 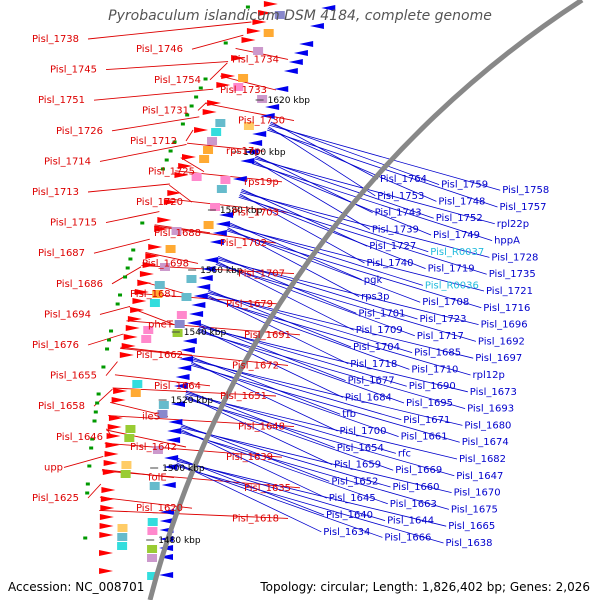 What do you see at coordinates (241, 211) in the screenshot?
I see `scale-tick-label: 1580 kbp` at bounding box center [241, 211].